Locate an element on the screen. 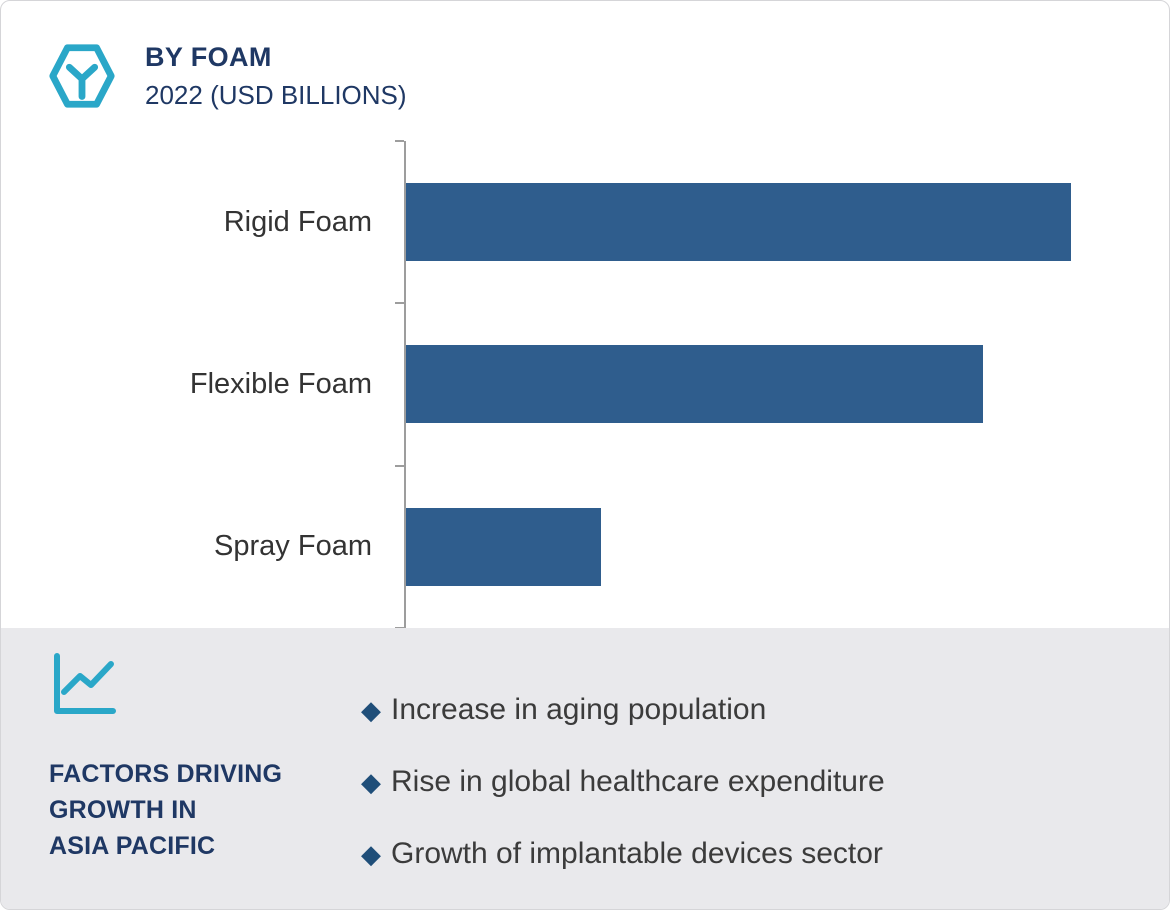 This screenshot has width=1170, height=910. factor-text: Increase in aging population is located at coordinates (579, 709).